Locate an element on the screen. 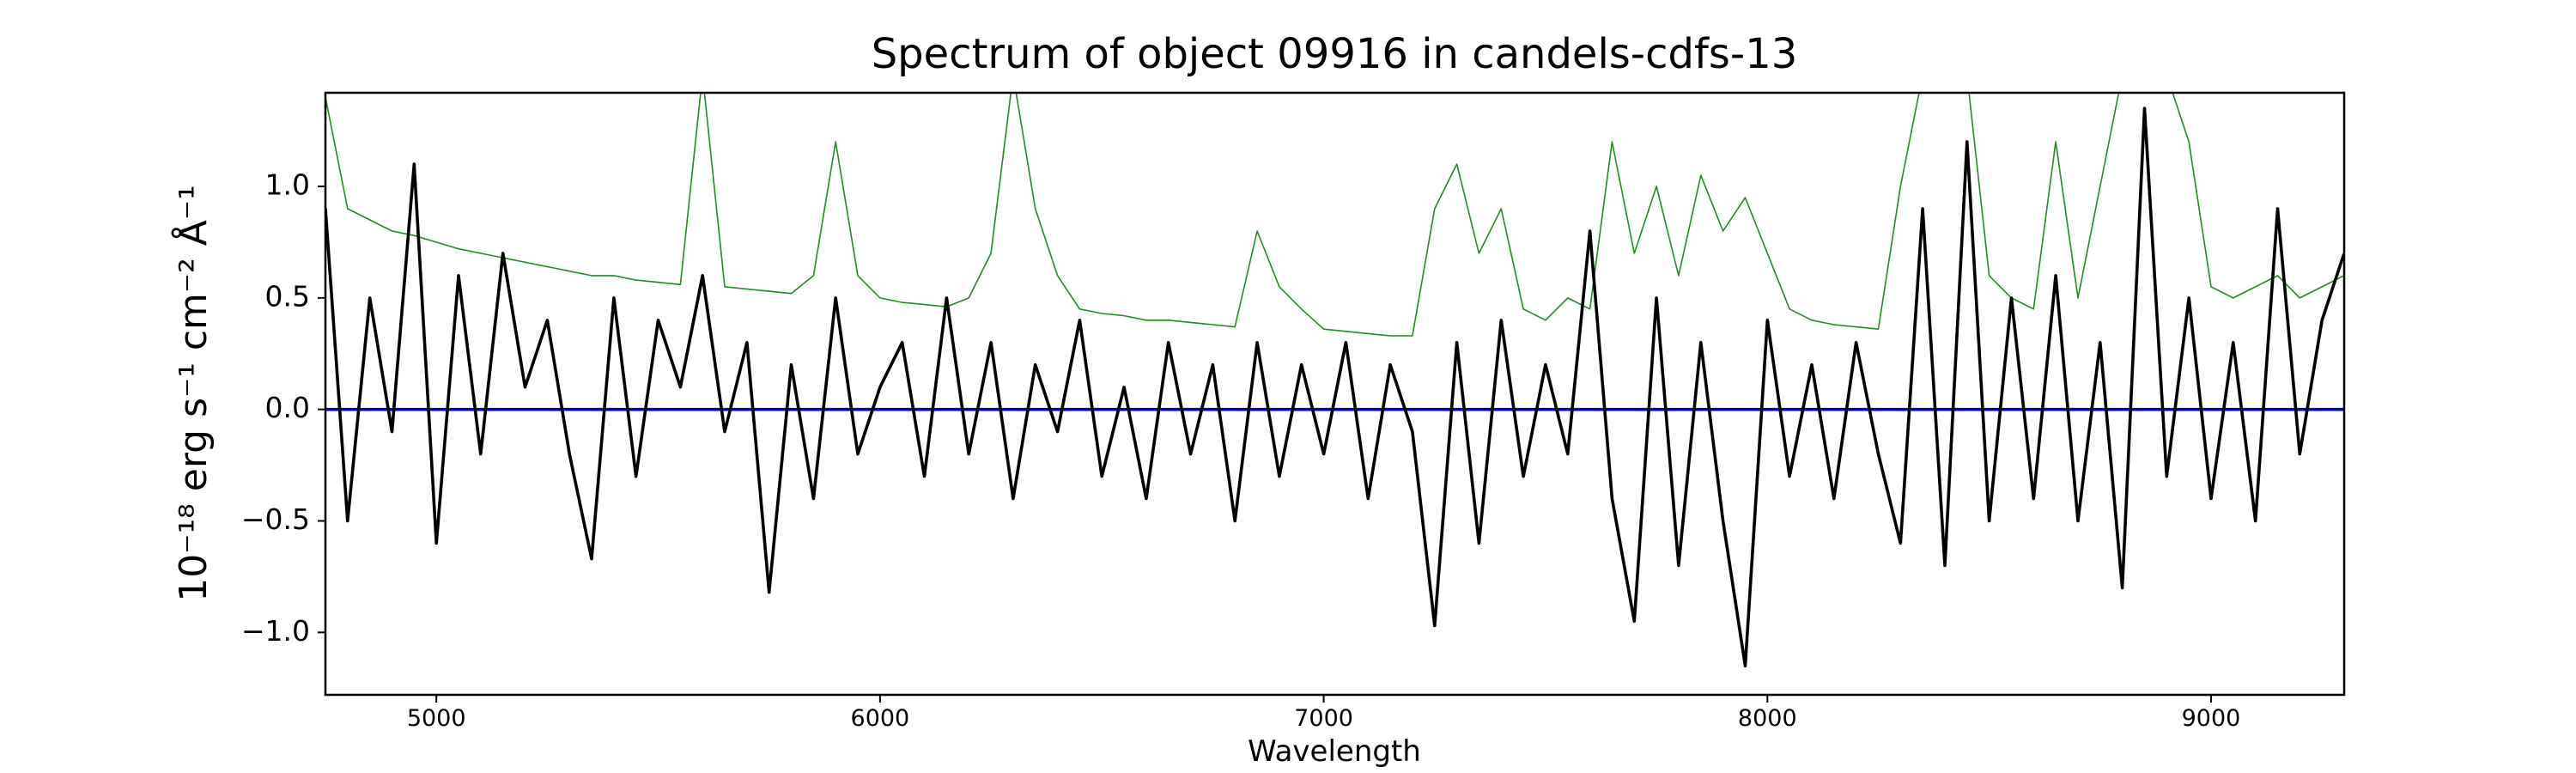 Image resolution: width=2576 pixels, height=773 pixels. y-tick-label: 1.0 is located at coordinates (287, 185).